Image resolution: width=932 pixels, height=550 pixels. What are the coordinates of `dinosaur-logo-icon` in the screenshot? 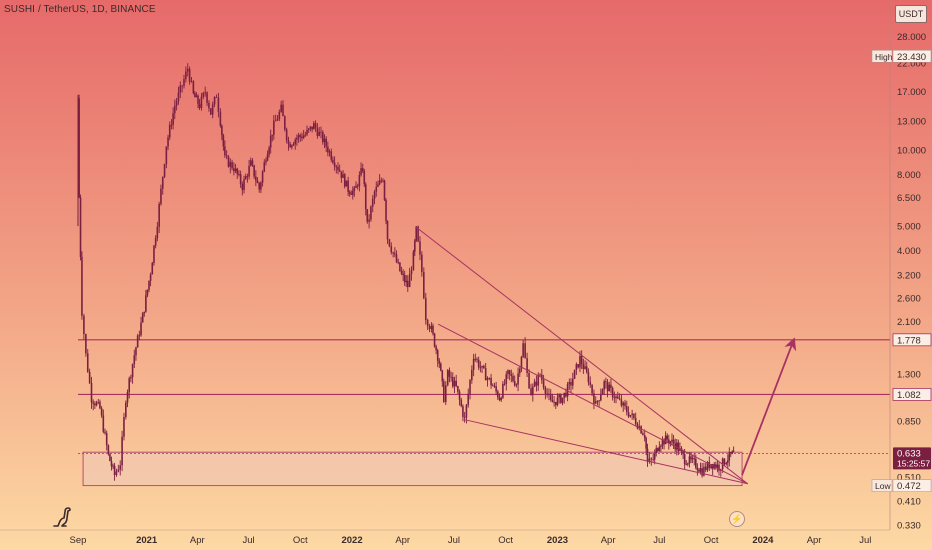 It's located at (62, 517).